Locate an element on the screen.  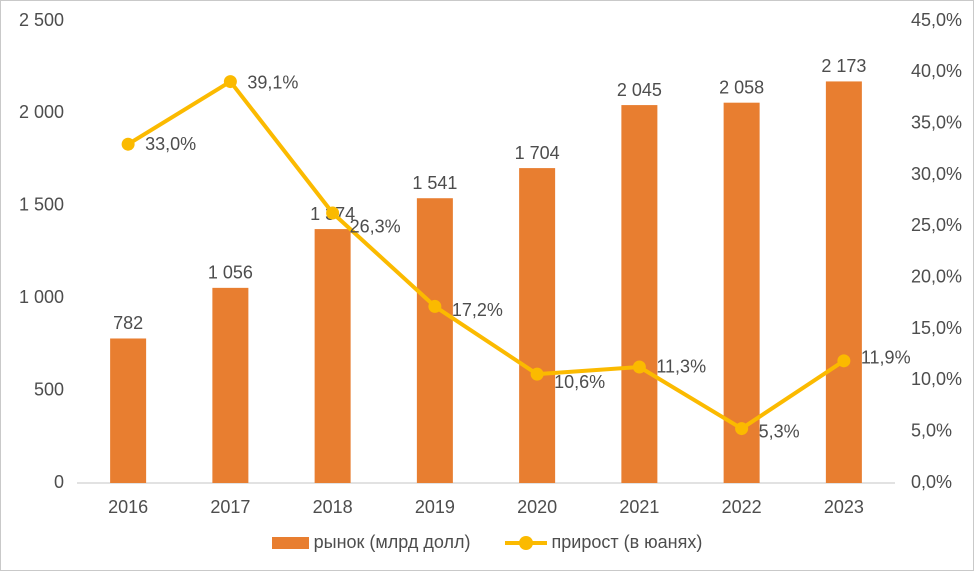
line-point-label: 10,6% is located at coordinates (579, 382).